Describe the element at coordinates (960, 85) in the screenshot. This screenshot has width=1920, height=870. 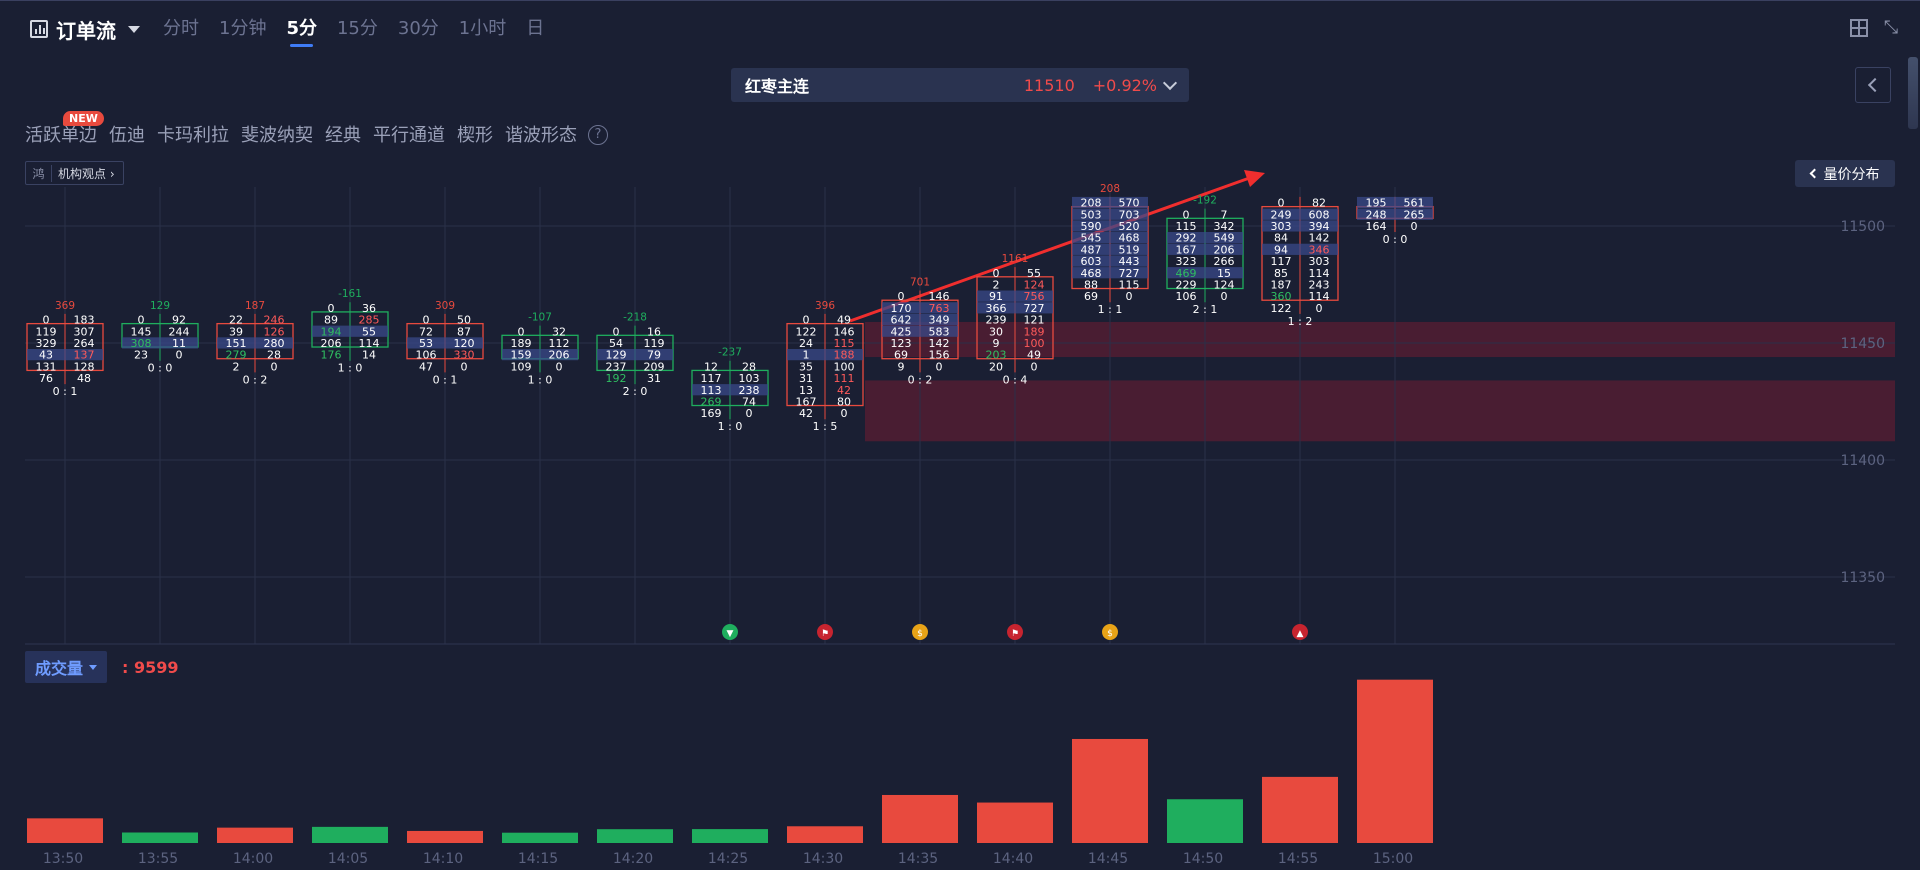
I see `instrument-selector: 红枣主连 11510 +0.92%` at that location.